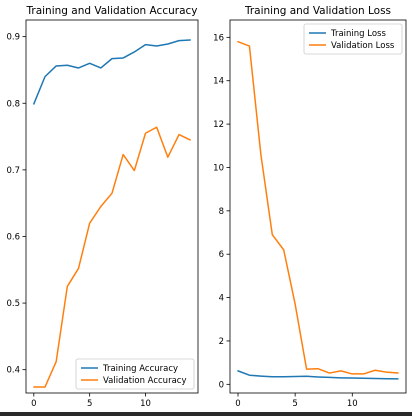 This screenshot has width=412, height=416. Describe the element at coordinates (13, 104) in the screenshot. I see `y-tick-label: 0.8` at that location.